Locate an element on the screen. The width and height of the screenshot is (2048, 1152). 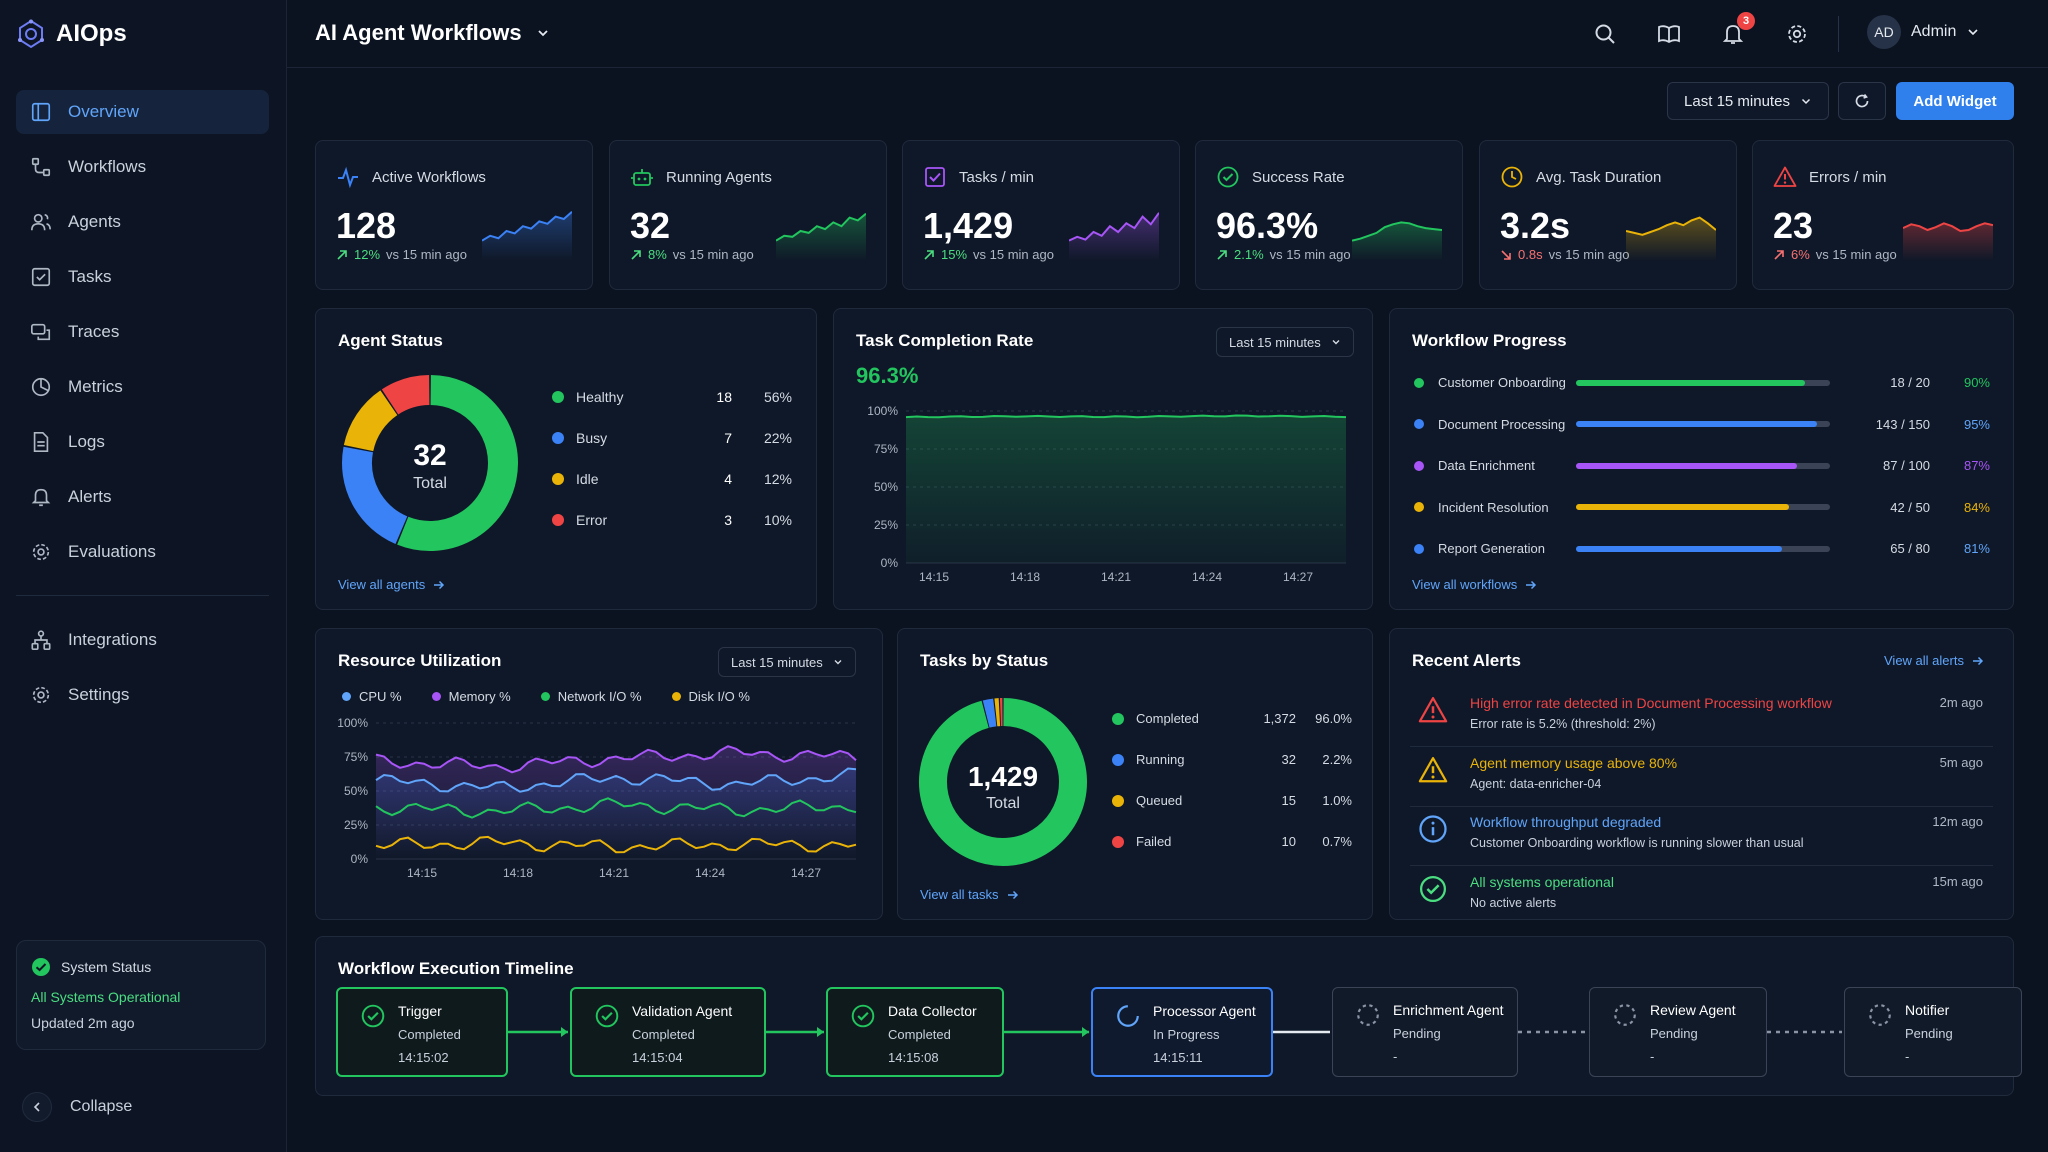
timeline-step-review-agent: Review Agent Pending - is located at coordinates (1678, 1032).